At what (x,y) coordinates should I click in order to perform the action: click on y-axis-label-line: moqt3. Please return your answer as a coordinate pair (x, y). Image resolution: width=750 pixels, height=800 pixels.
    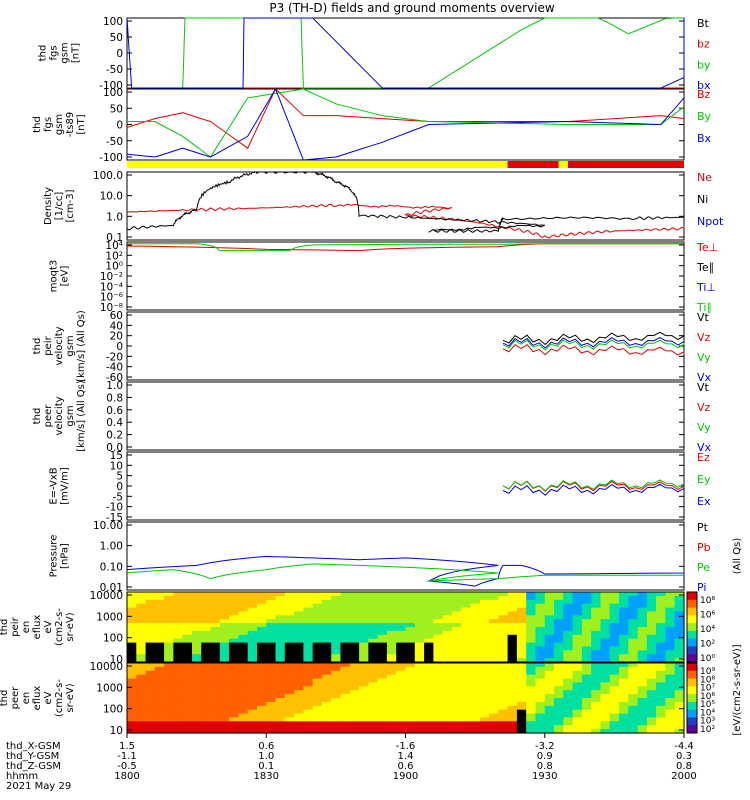
    Looking at the image, I should click on (54, 276).